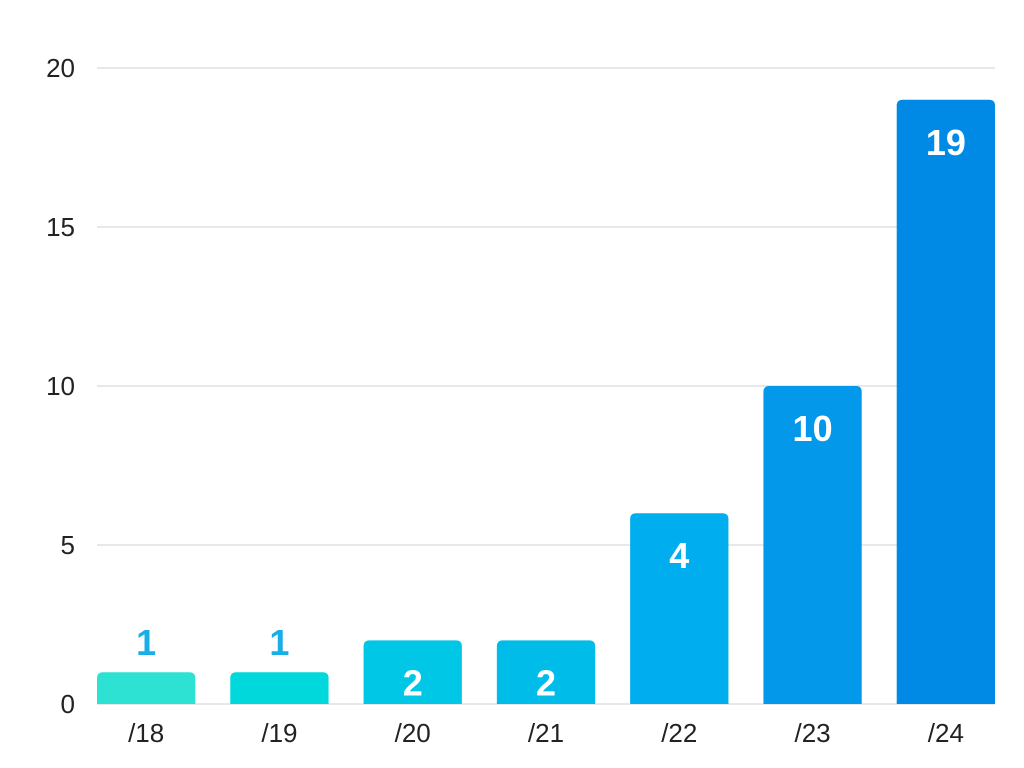  What do you see at coordinates (413, 682) in the screenshot?
I see `data-label-20: 2` at bounding box center [413, 682].